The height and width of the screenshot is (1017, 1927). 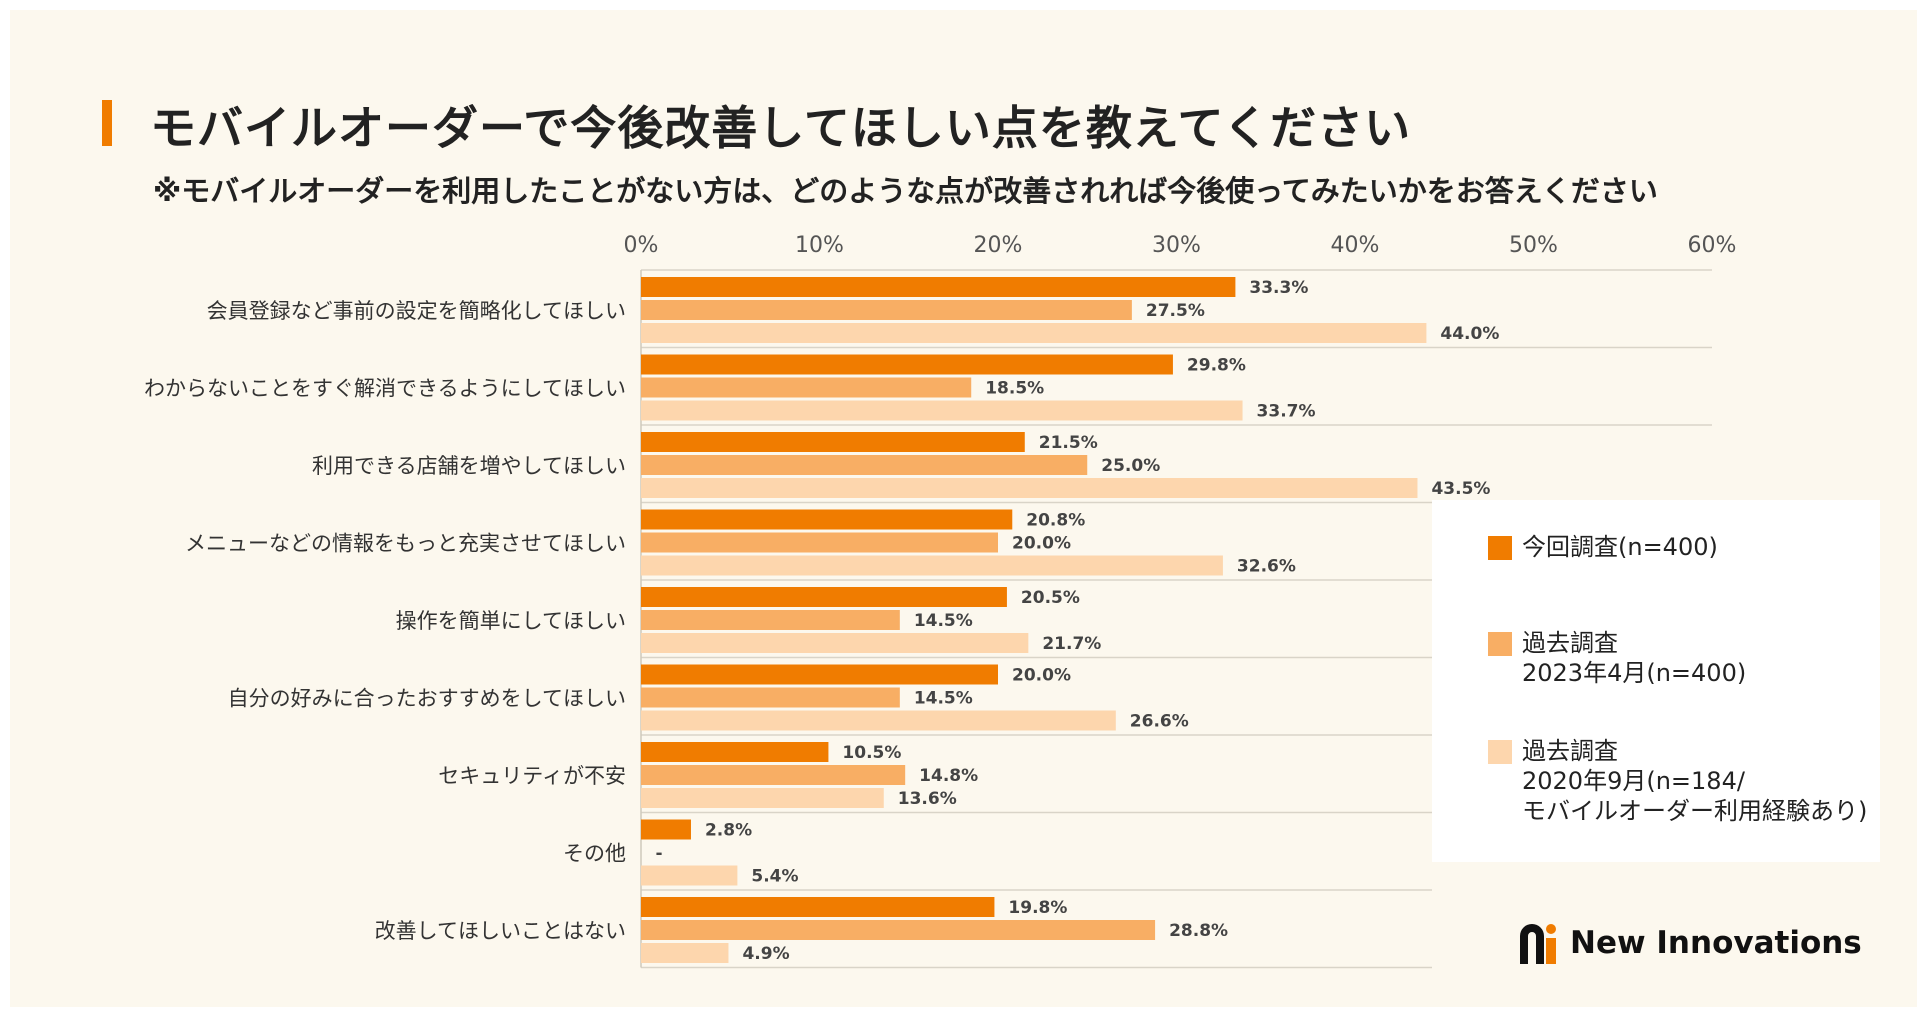 What do you see at coordinates (1460, 489) in the screenshot?
I see `data-label: 43.5%` at bounding box center [1460, 489].